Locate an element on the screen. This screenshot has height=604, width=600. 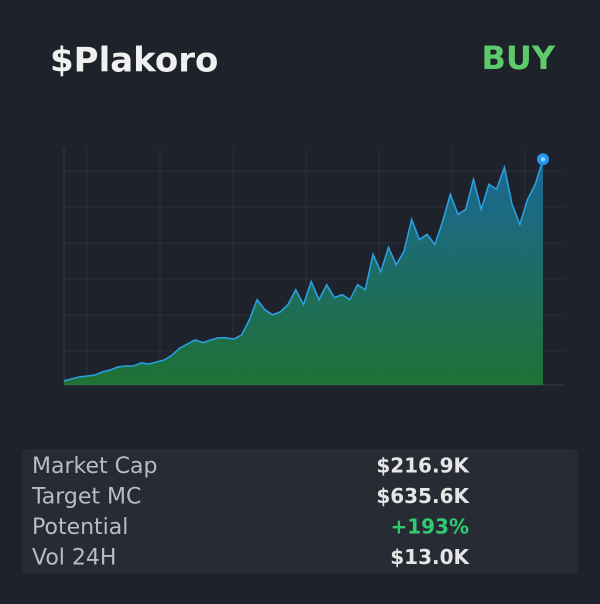
last-point-center is located at coordinates (543, 159).